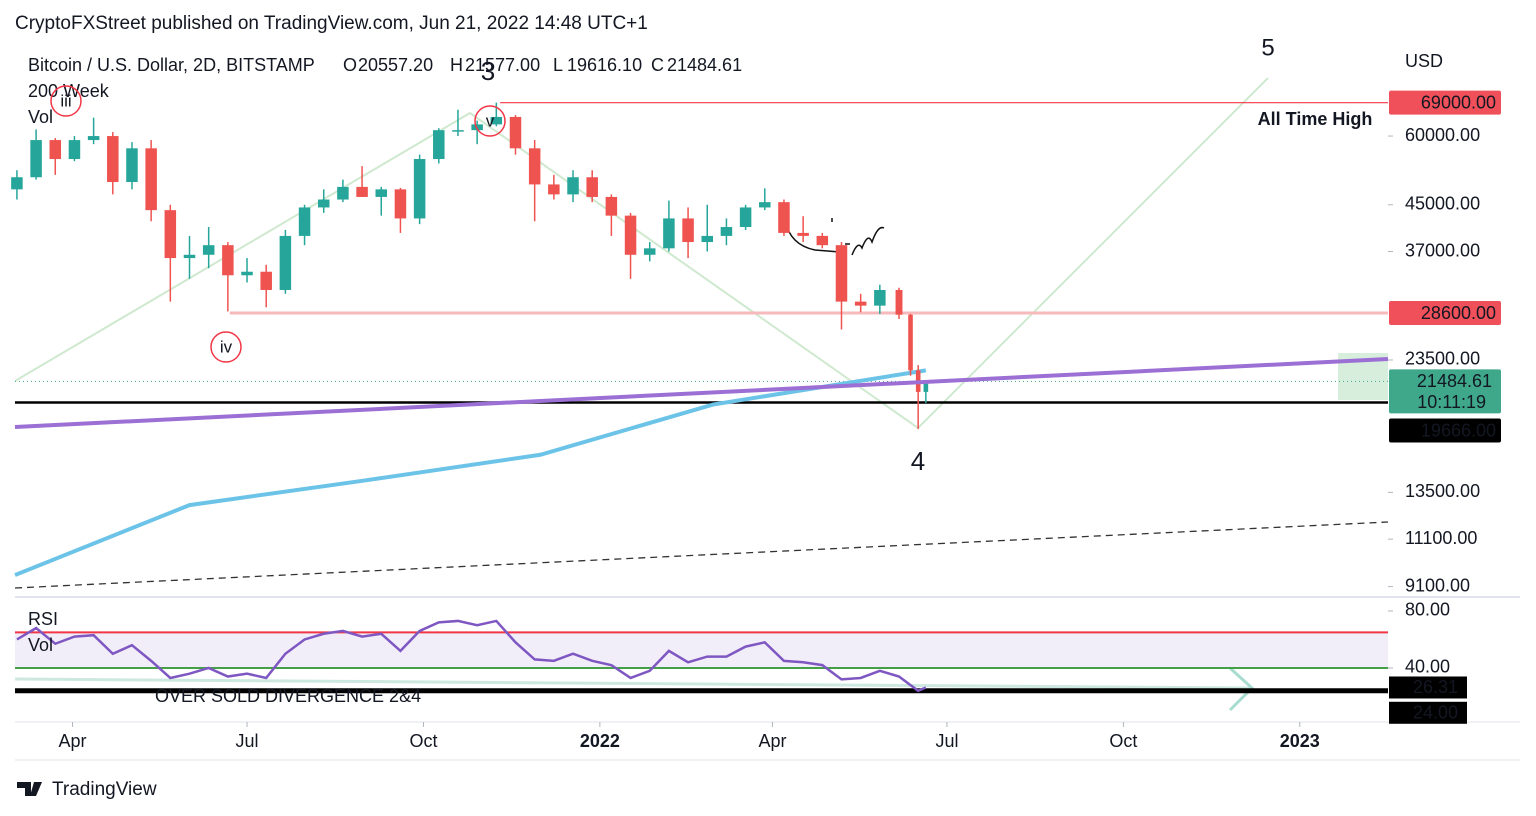 The width and height of the screenshot is (1536, 816). I want to click on x-tick-label: 2023, so click(1300, 741).